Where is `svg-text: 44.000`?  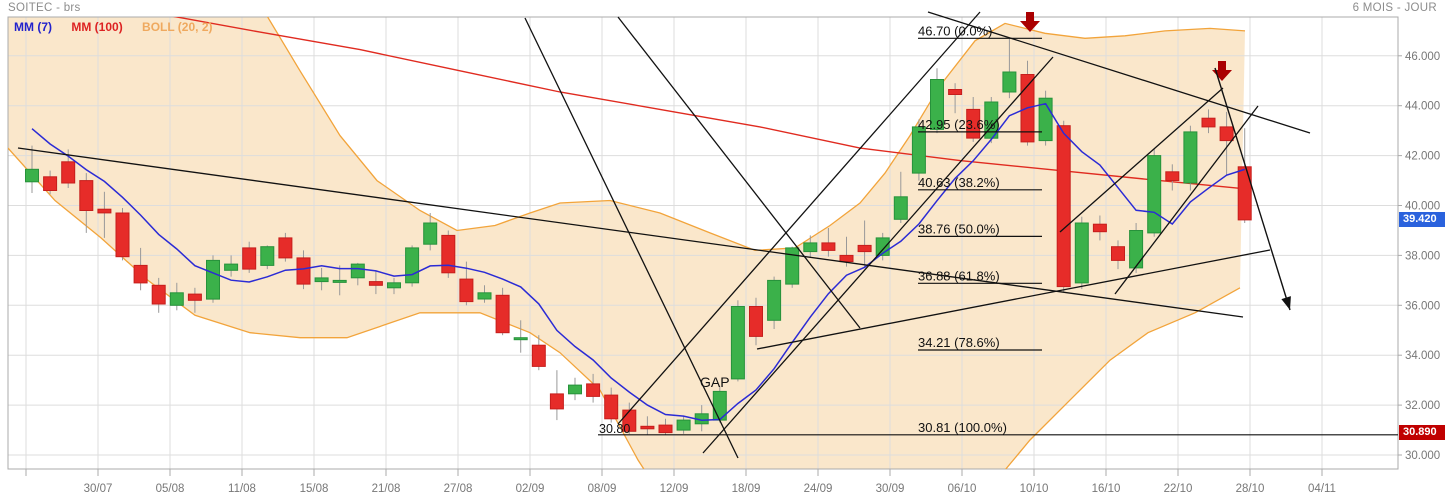 svg-text: 44.000 is located at coordinates (1422, 107).